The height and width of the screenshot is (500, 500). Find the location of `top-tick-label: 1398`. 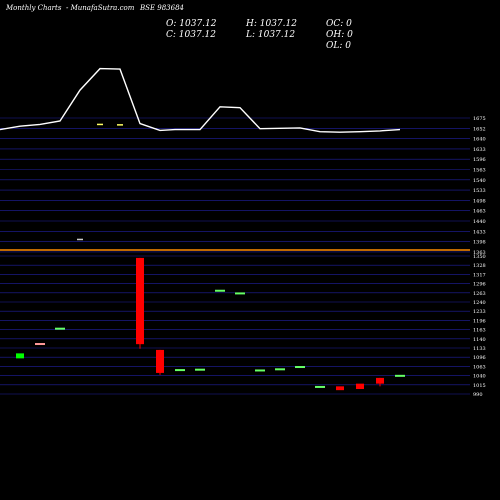

top-tick-label: 1398 is located at coordinates (479, 243).